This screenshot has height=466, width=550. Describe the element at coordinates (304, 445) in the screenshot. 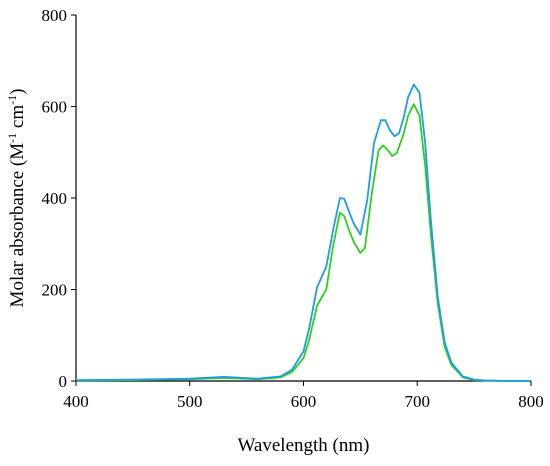

I see `x-axis-title: Wavelength (nm)` at that location.